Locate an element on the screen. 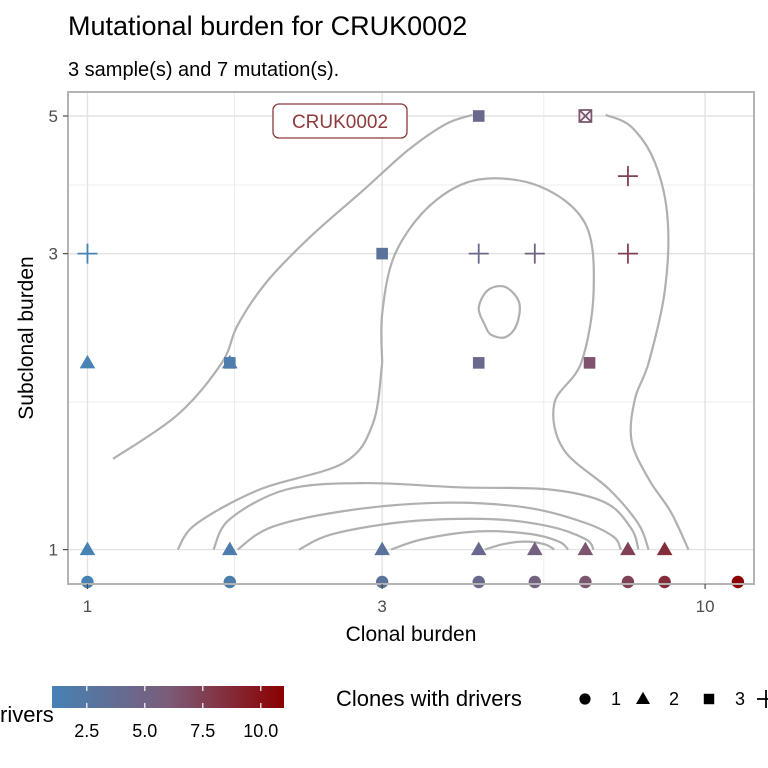  chart-title: Mutational burden for CRUK0002 is located at coordinates (267, 26).